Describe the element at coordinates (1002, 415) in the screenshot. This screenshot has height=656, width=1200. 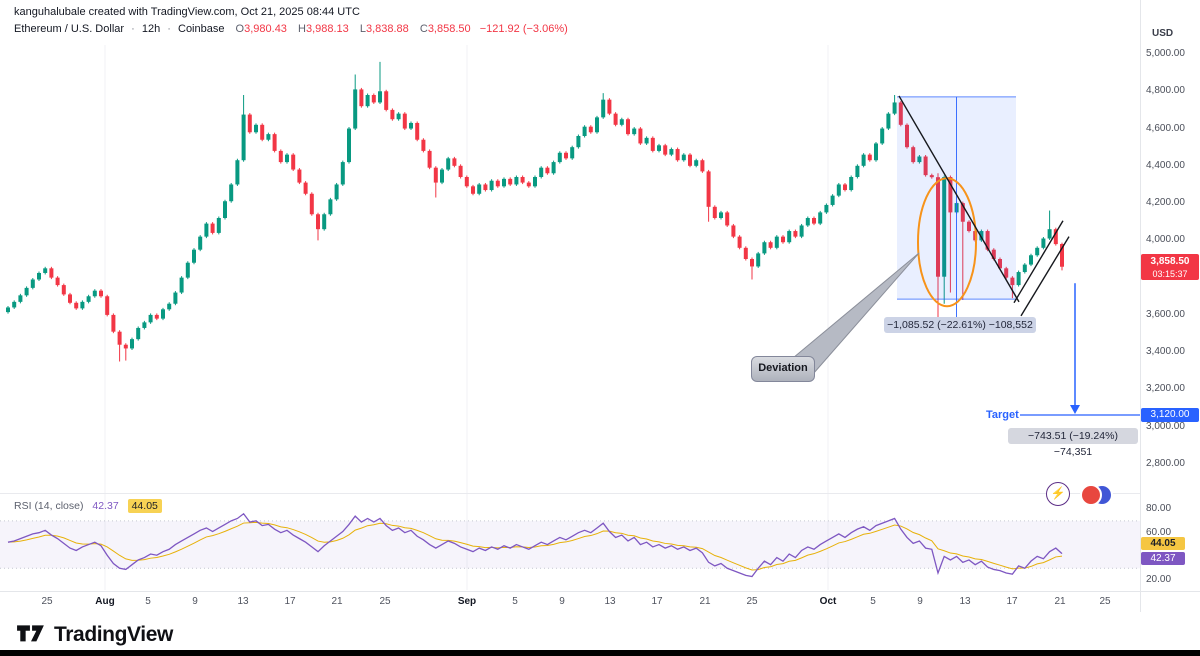
I see `target-label: Target` at that location.